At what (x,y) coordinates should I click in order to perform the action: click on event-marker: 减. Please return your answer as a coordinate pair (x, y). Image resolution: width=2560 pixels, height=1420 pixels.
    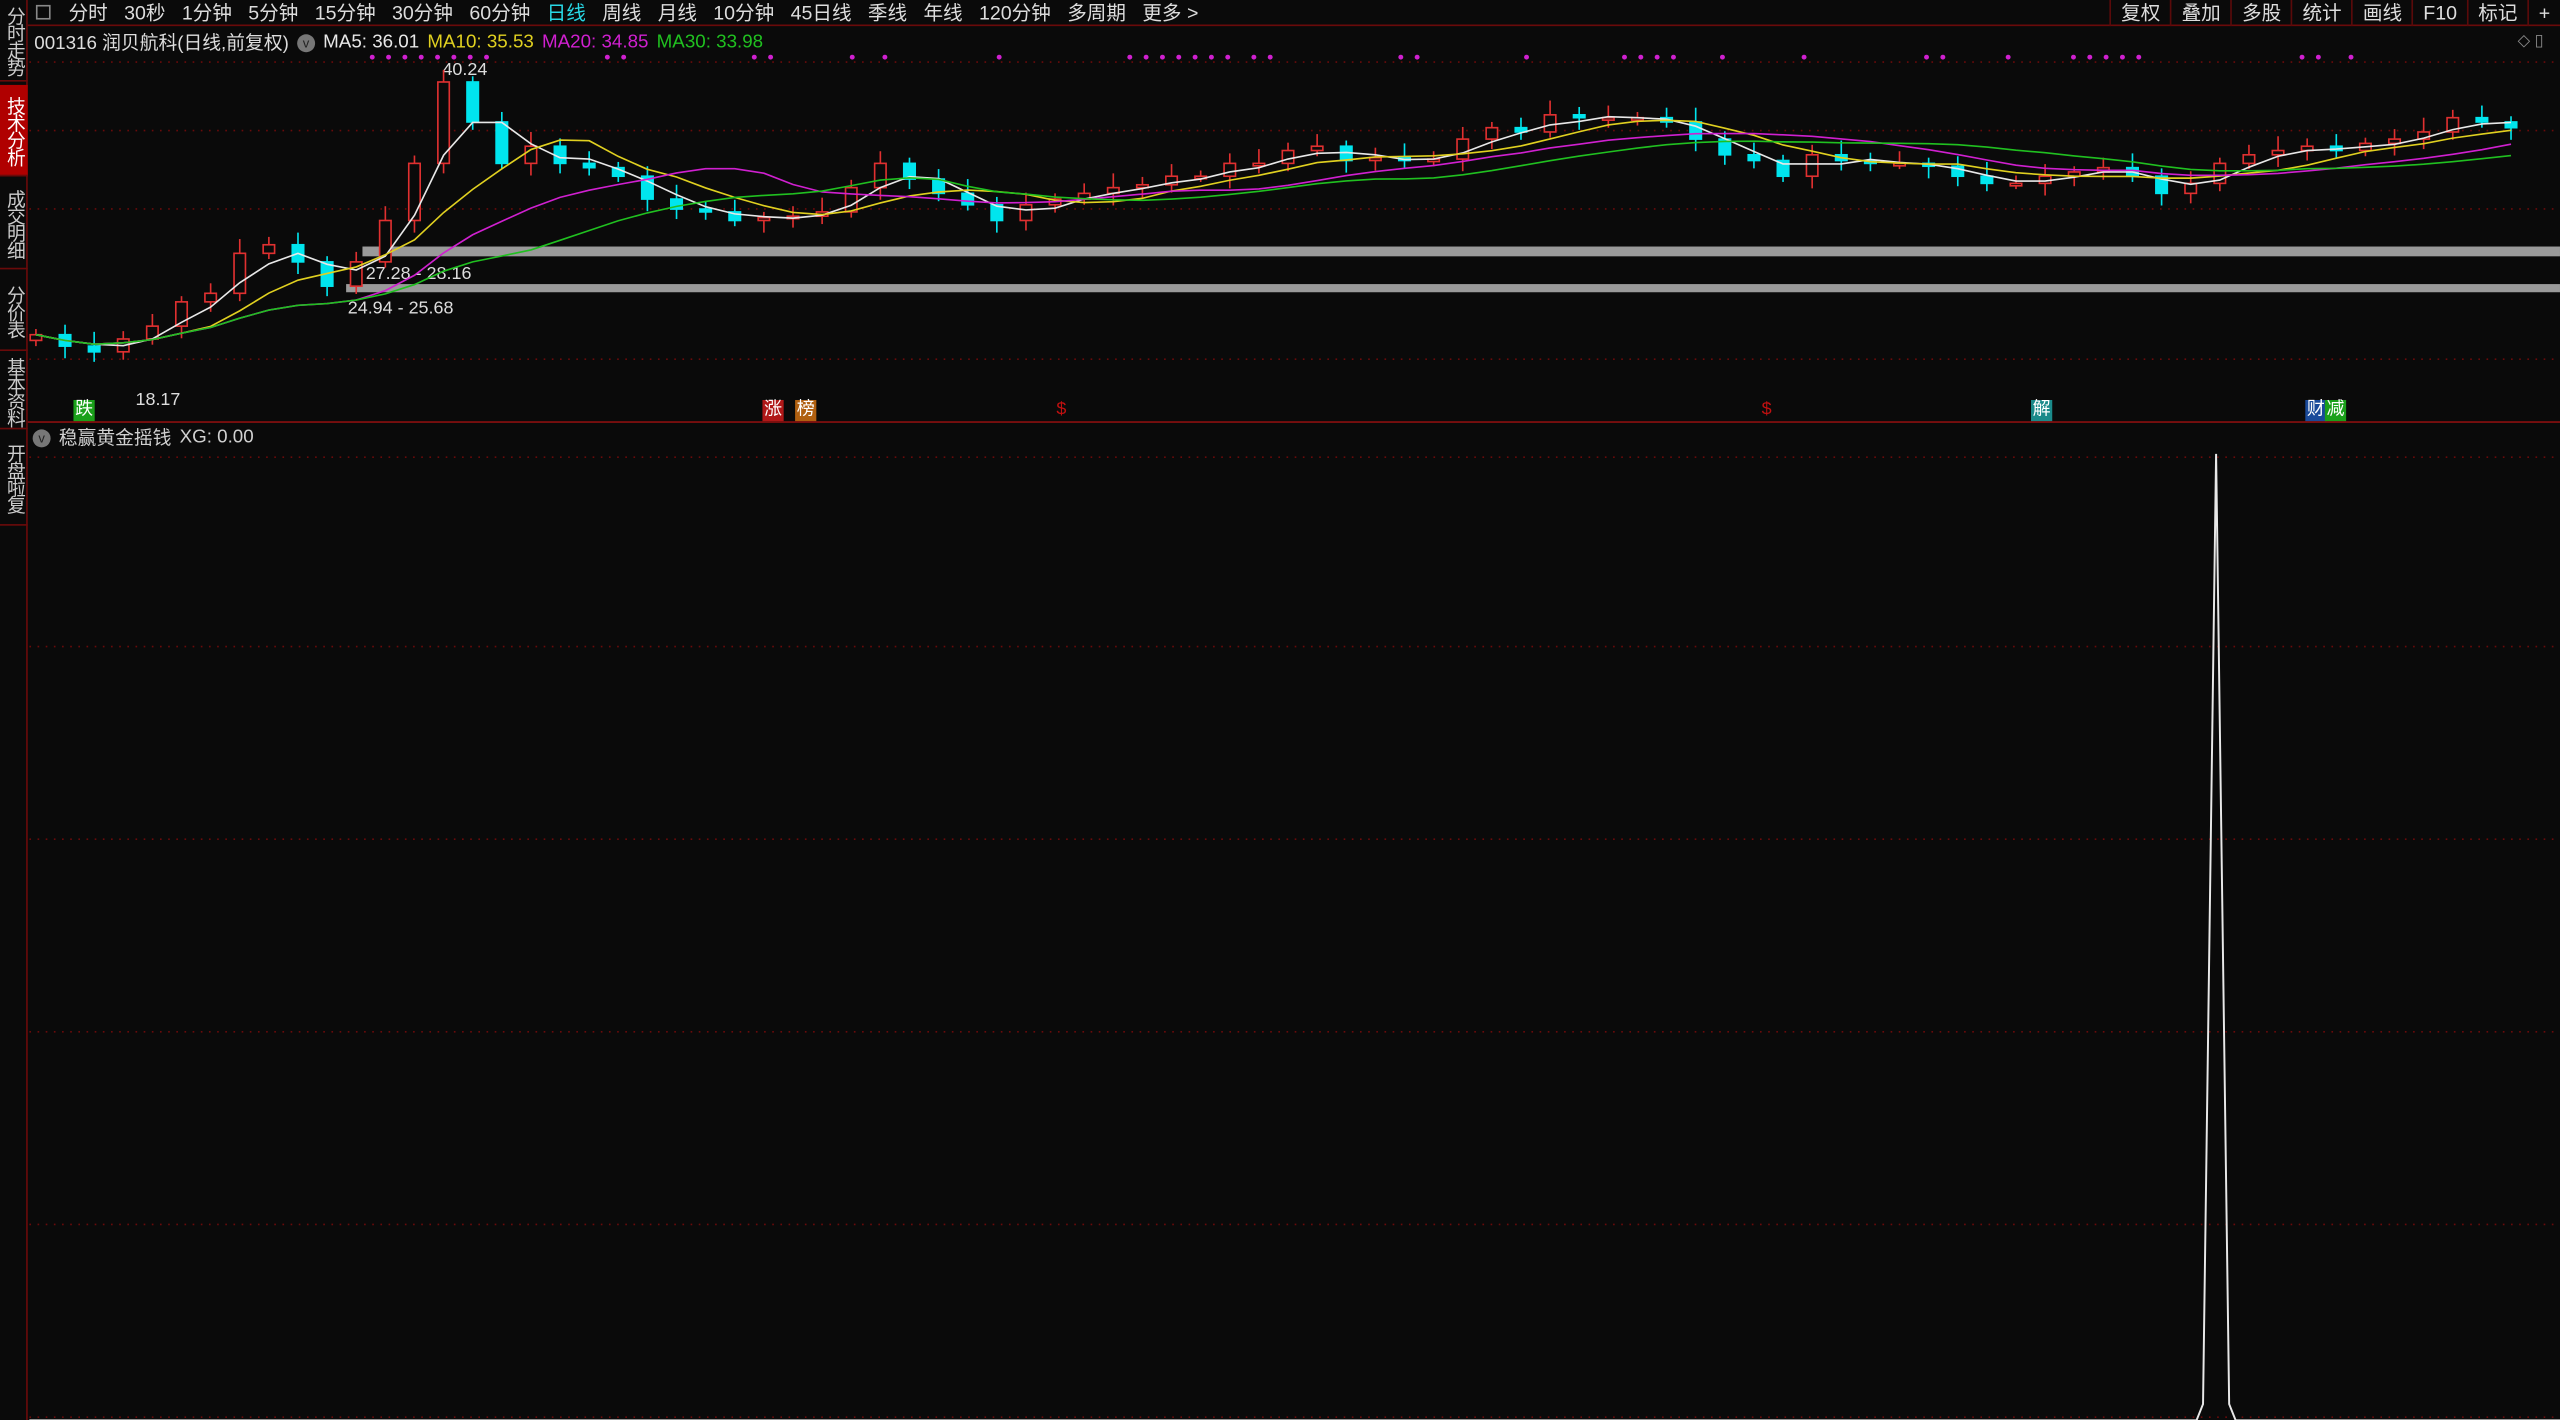
    Looking at the image, I should click on (2335, 410).